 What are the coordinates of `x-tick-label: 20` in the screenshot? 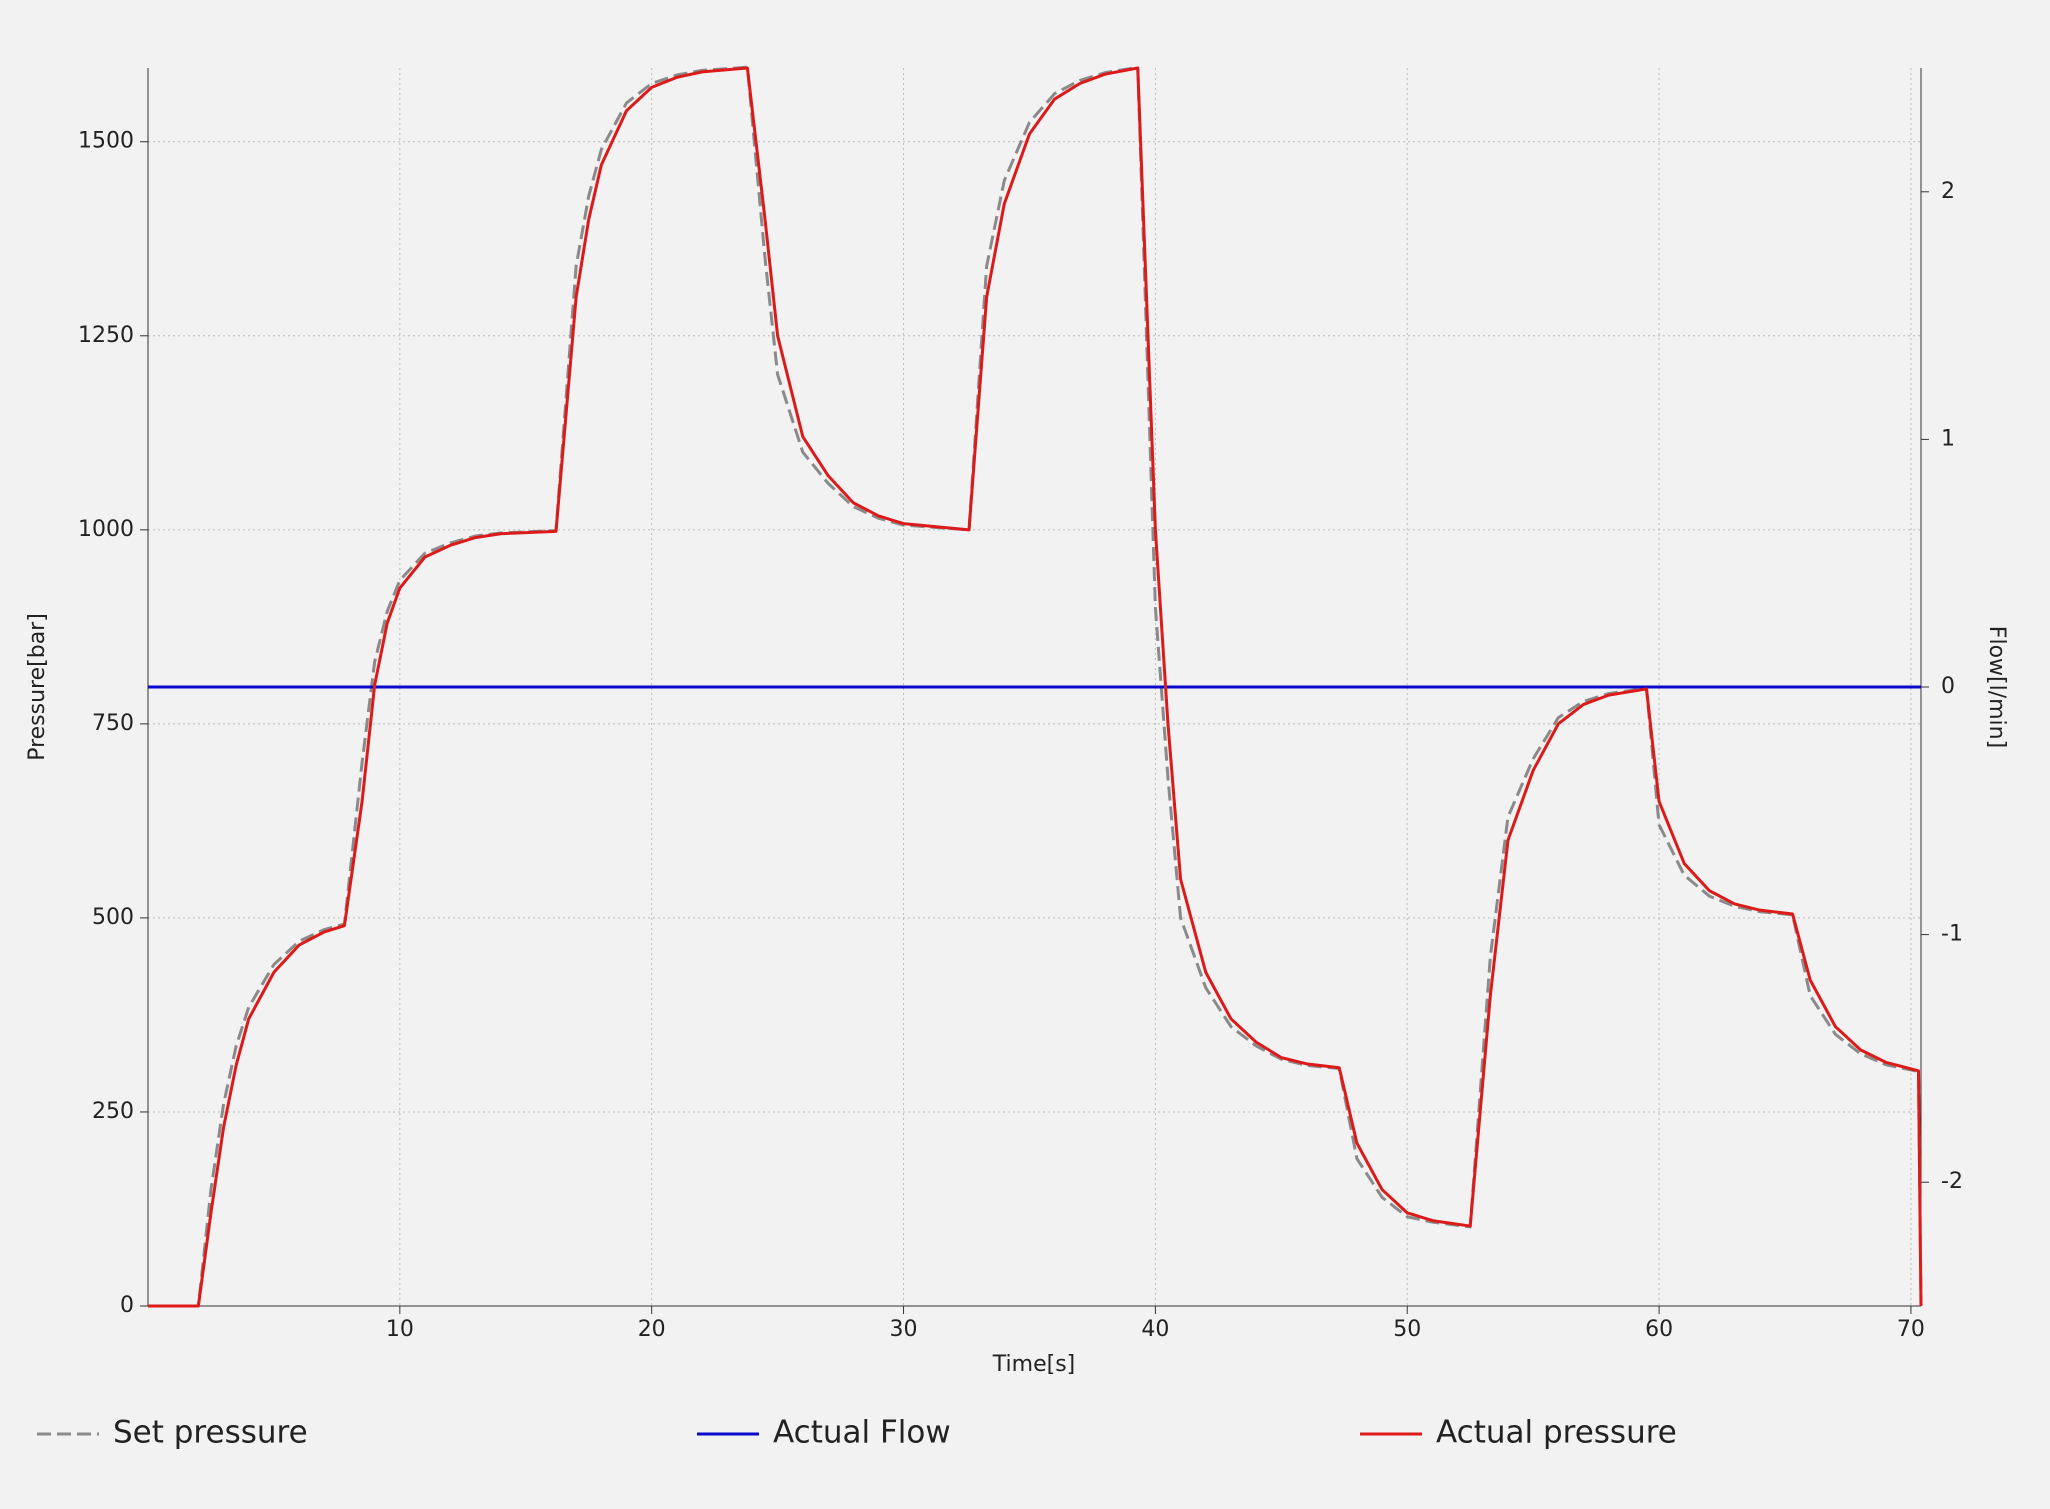 It's located at (652, 1329).